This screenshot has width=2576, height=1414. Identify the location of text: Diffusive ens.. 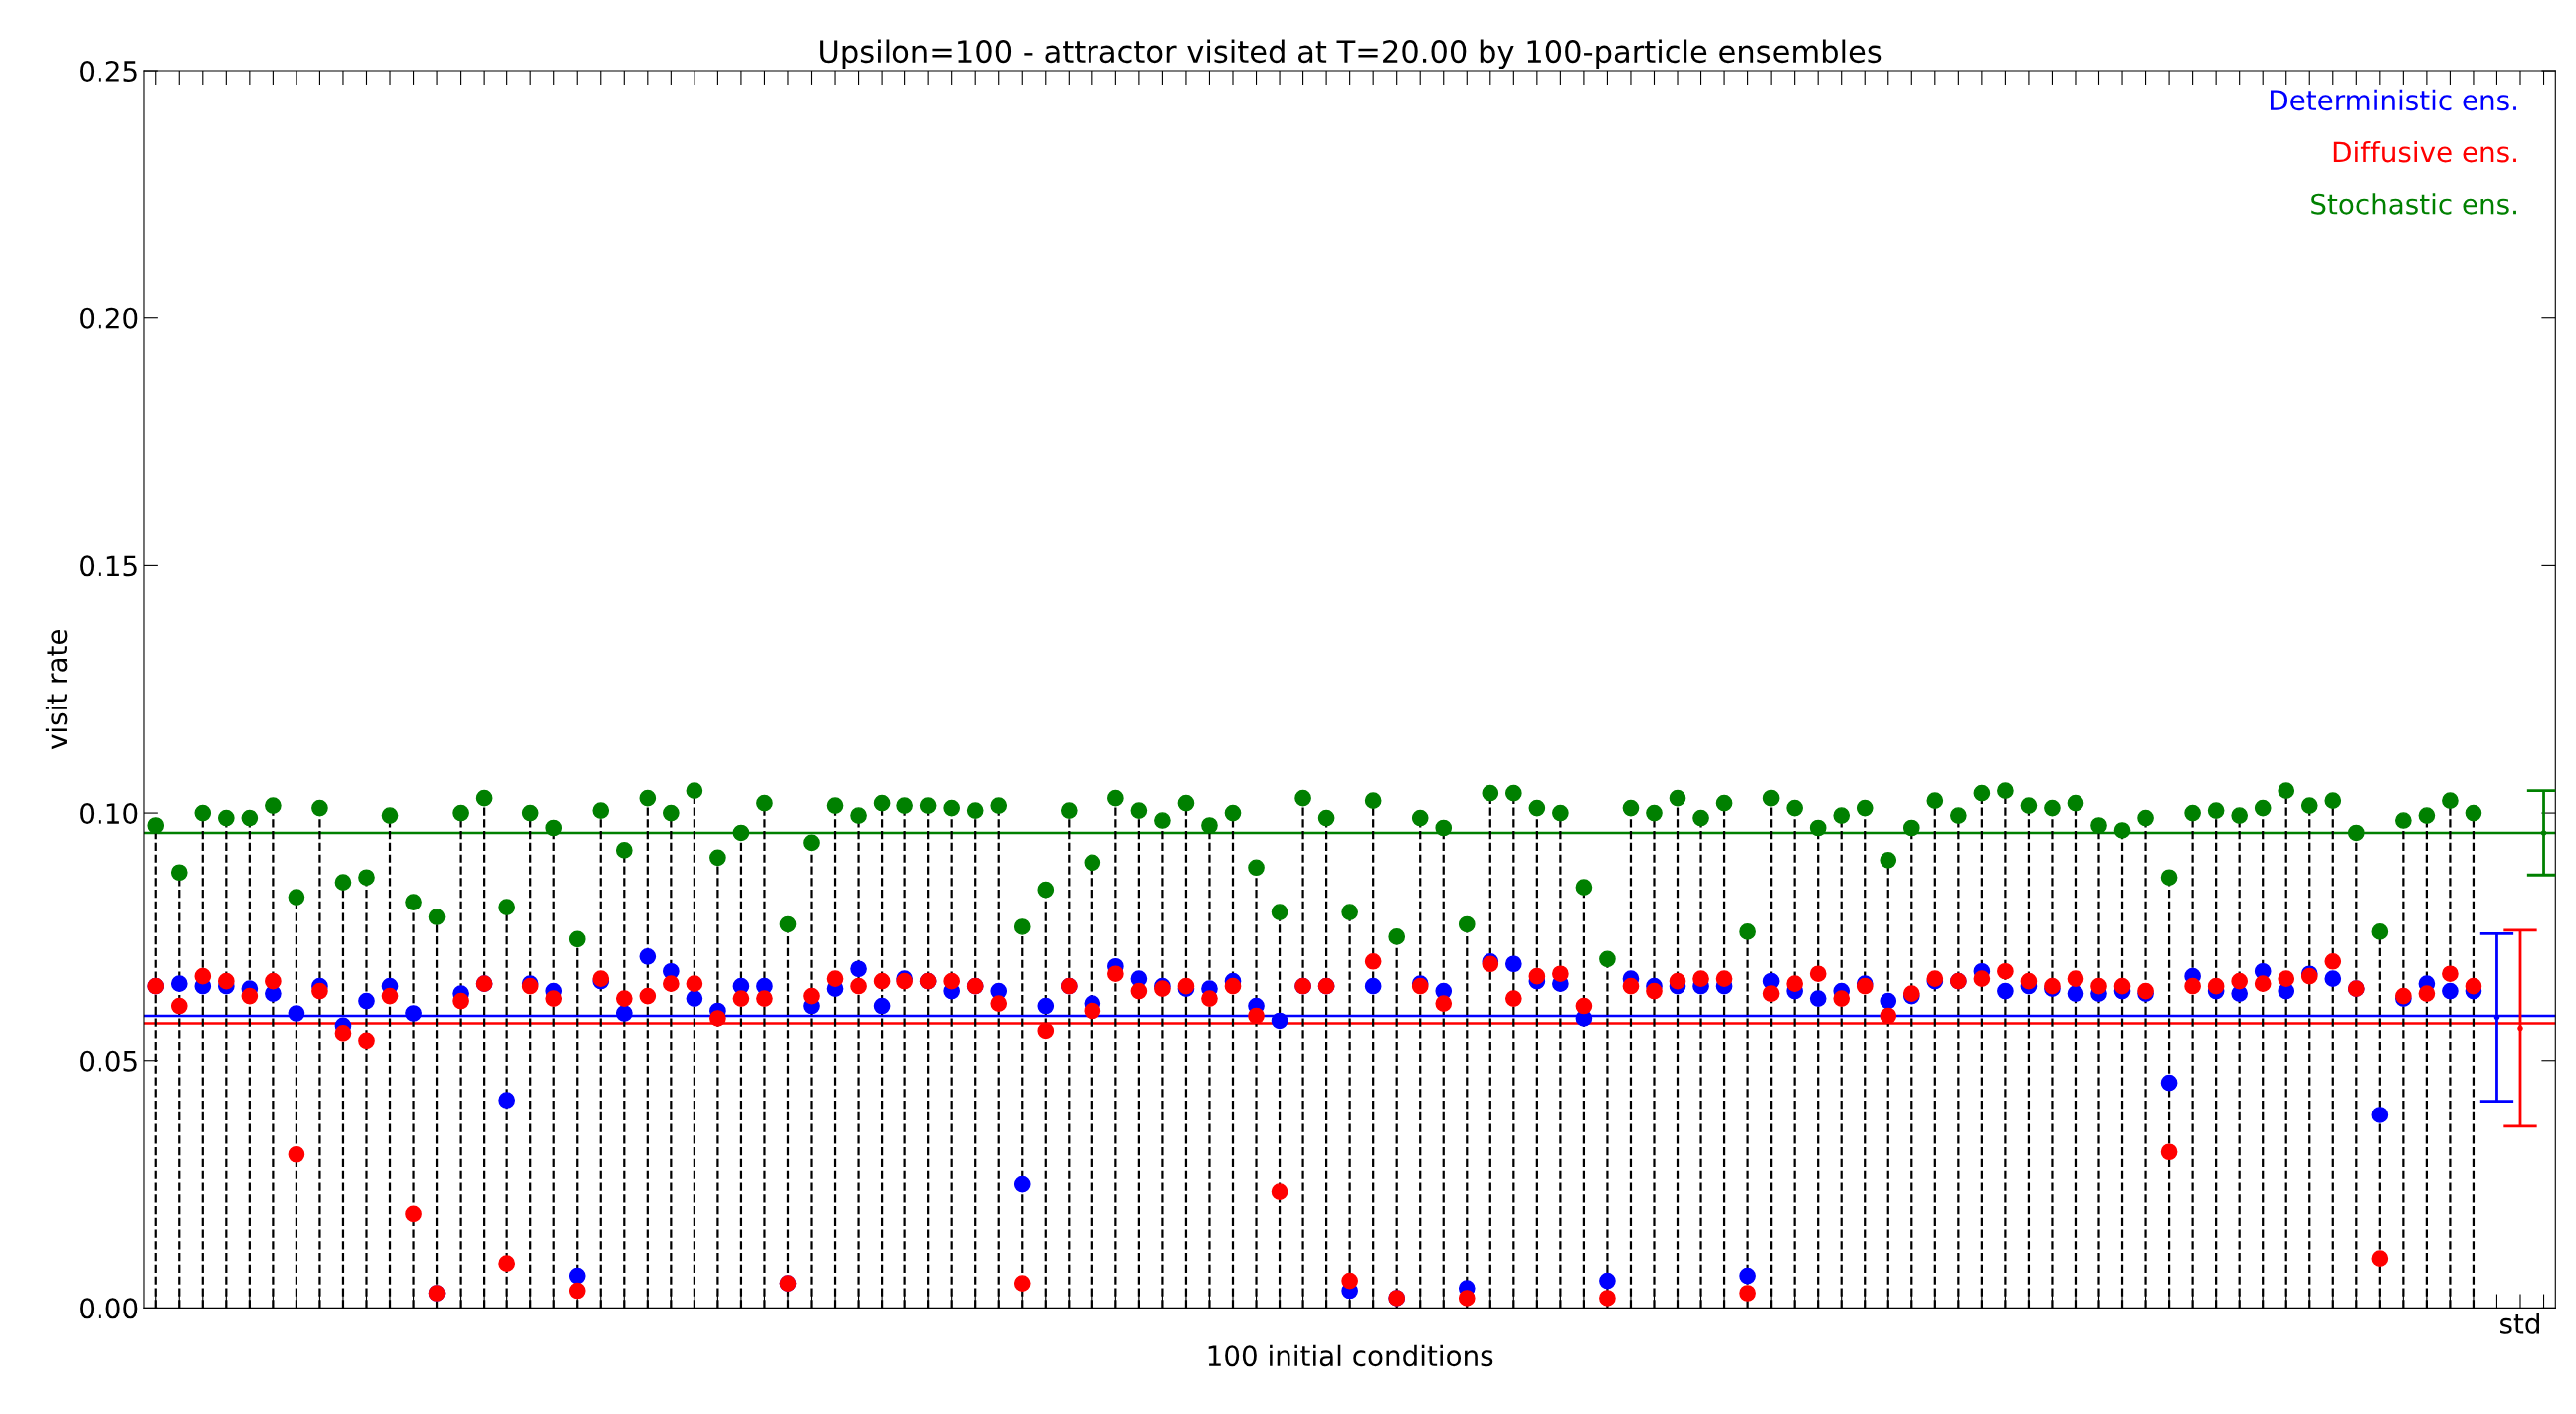
(2424, 151).